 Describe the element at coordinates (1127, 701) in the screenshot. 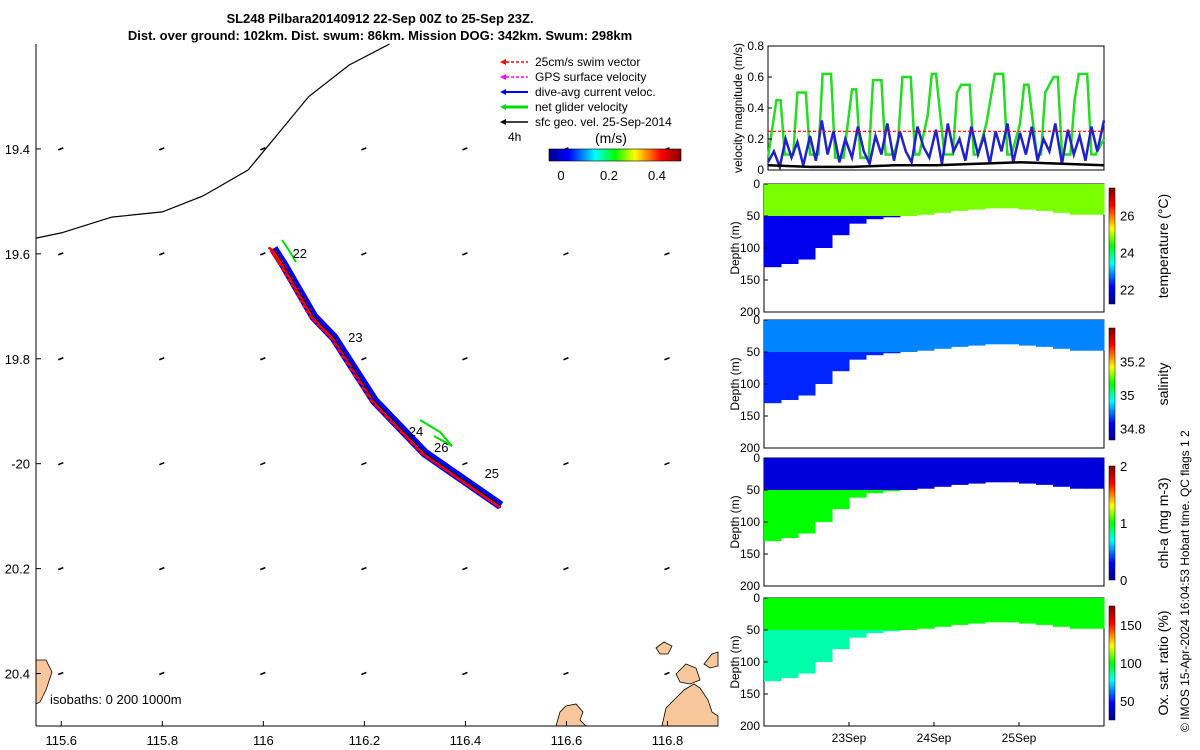

I see `section-colorbar-tick-label: 50` at that location.